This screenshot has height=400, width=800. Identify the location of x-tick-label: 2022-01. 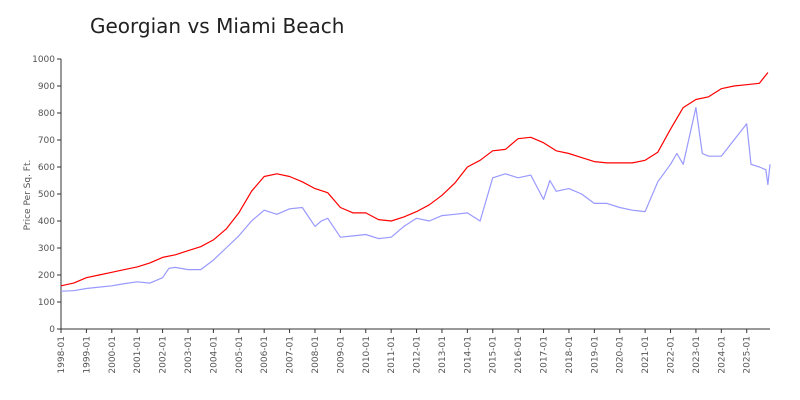
(672, 355).